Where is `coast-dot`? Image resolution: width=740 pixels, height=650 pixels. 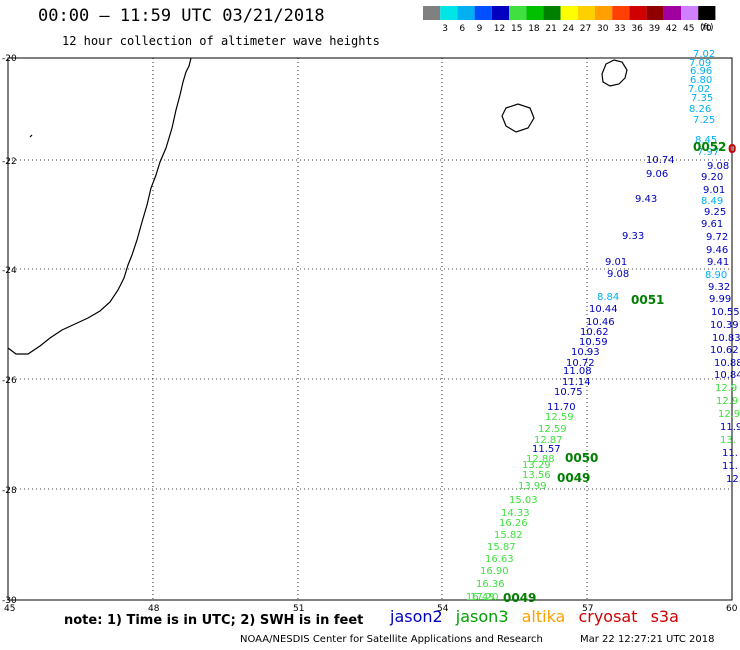
coast-dot is located at coordinates (31, 136).